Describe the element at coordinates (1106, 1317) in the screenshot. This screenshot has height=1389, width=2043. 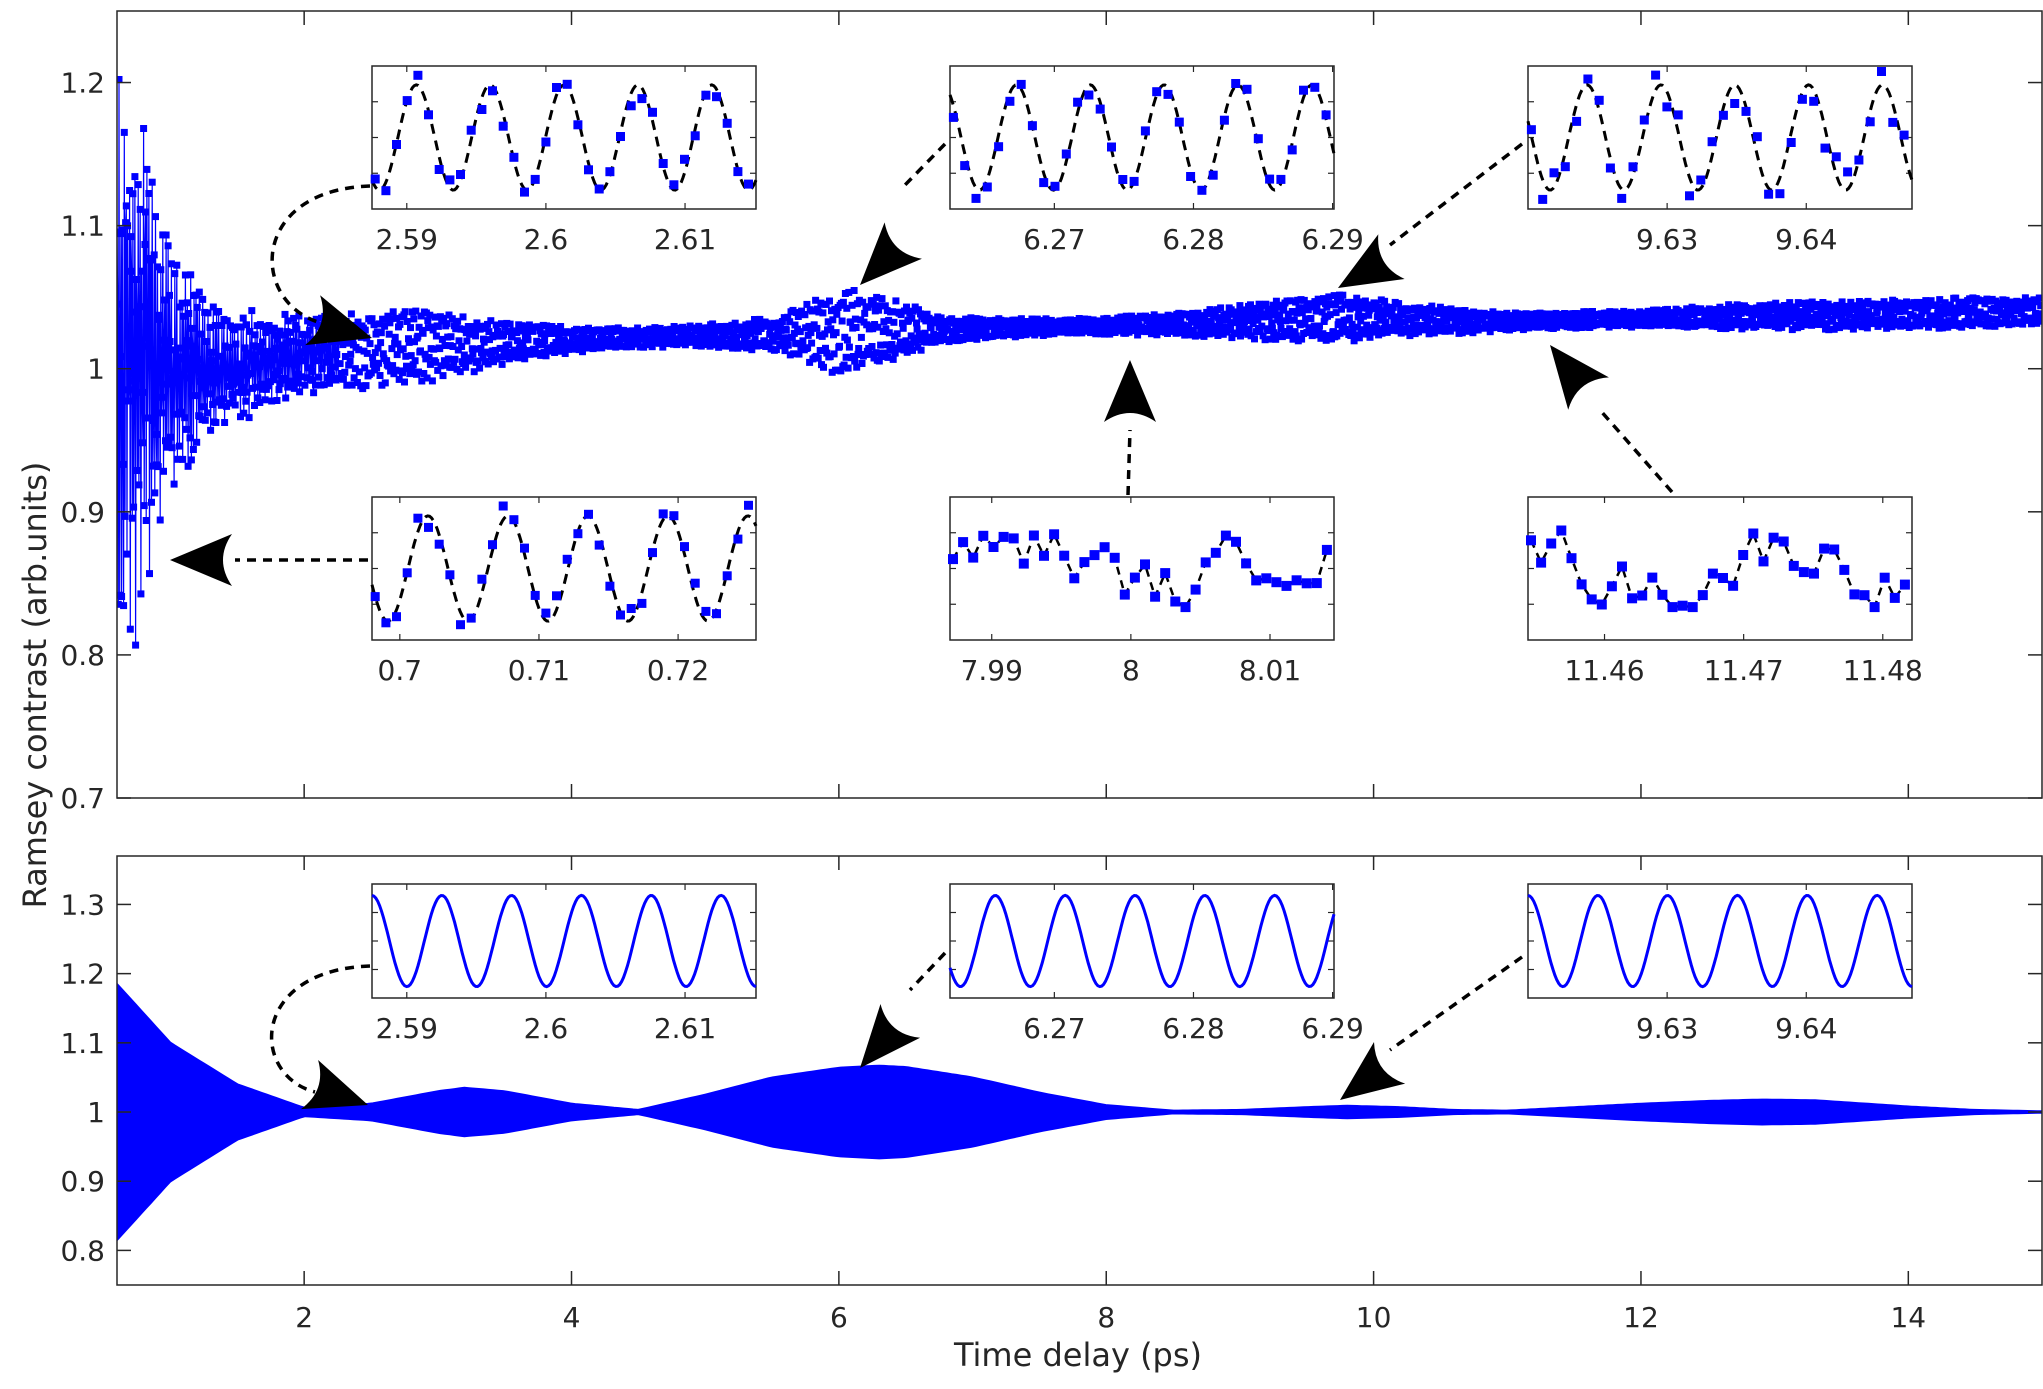
I see `bottom-xtick-label: 8` at that location.